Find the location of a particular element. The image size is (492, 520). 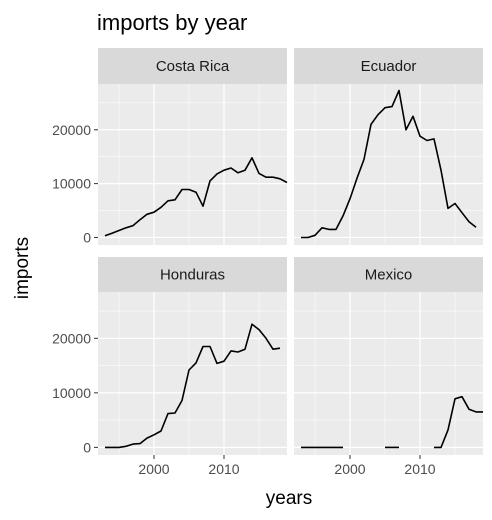

facet-strip-label: Honduras is located at coordinates (192, 275).